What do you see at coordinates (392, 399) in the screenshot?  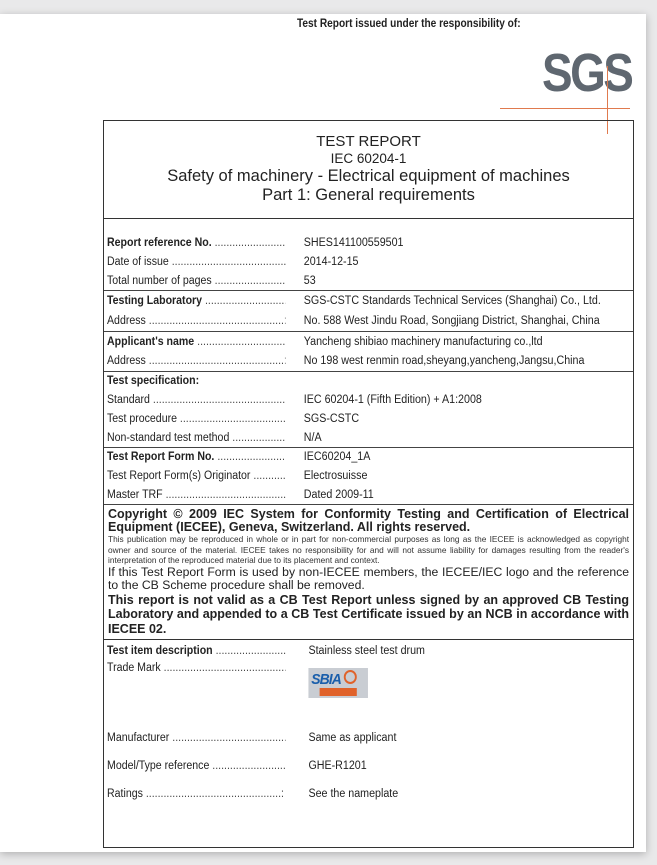 I see `field-value: IEC 60204-1 (Fifth Edition) + A1:2008` at bounding box center [392, 399].